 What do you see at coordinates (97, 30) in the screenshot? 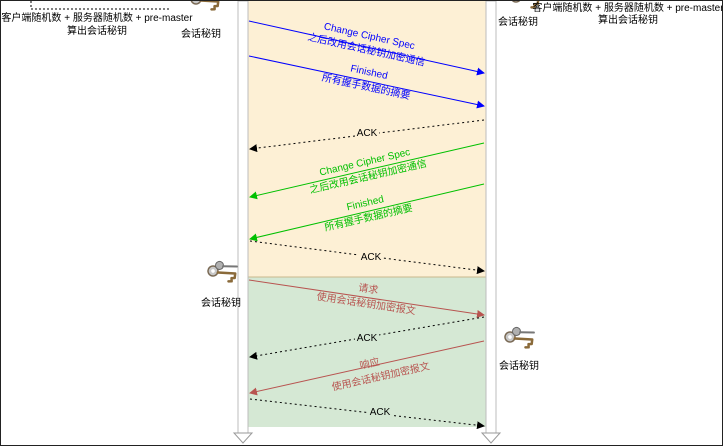
I see `left-note-line2: 算出会话秘钥` at bounding box center [97, 30].